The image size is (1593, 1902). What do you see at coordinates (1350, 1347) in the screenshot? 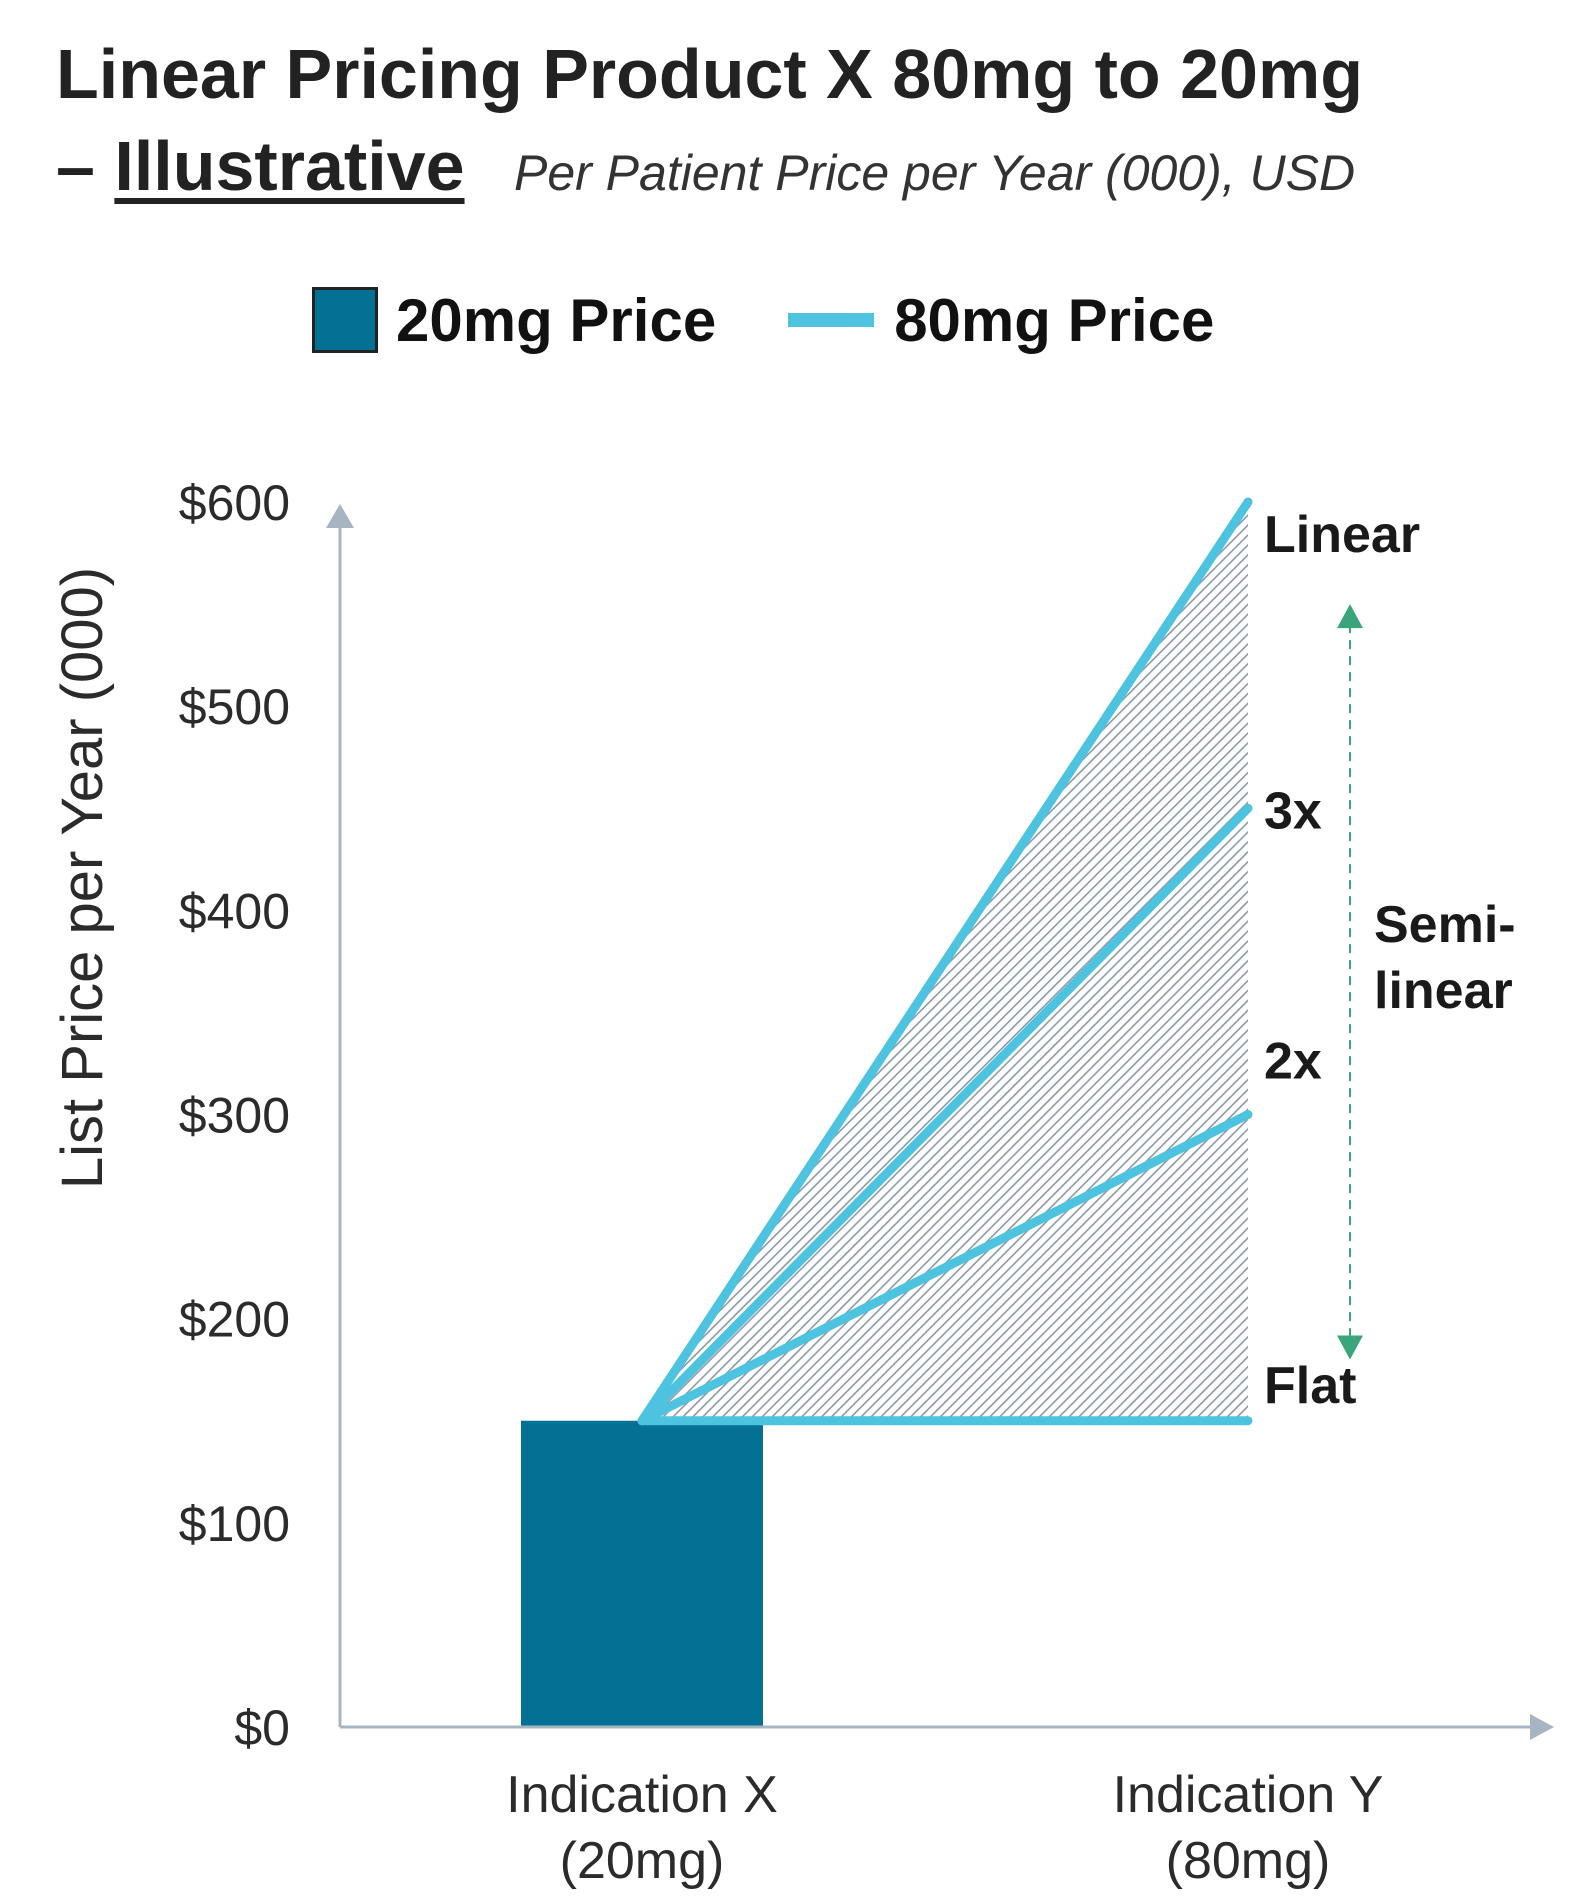
I see `range-arrow-down-head` at bounding box center [1350, 1347].